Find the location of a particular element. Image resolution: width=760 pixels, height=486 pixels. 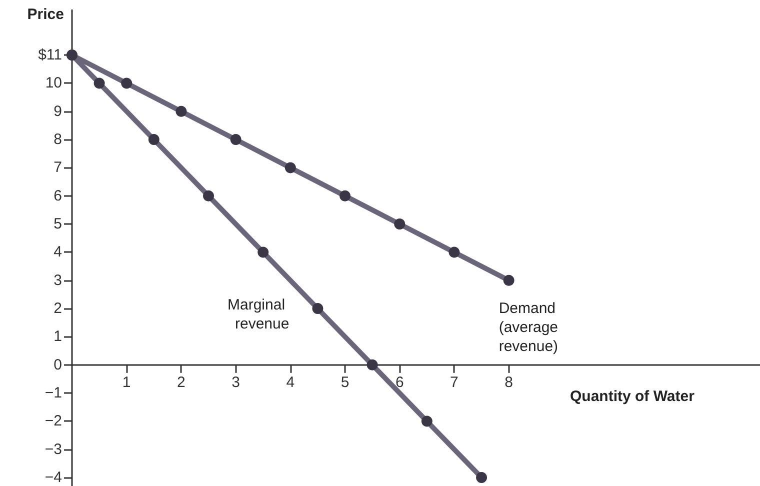

x-tick-label: 2 is located at coordinates (181, 382).